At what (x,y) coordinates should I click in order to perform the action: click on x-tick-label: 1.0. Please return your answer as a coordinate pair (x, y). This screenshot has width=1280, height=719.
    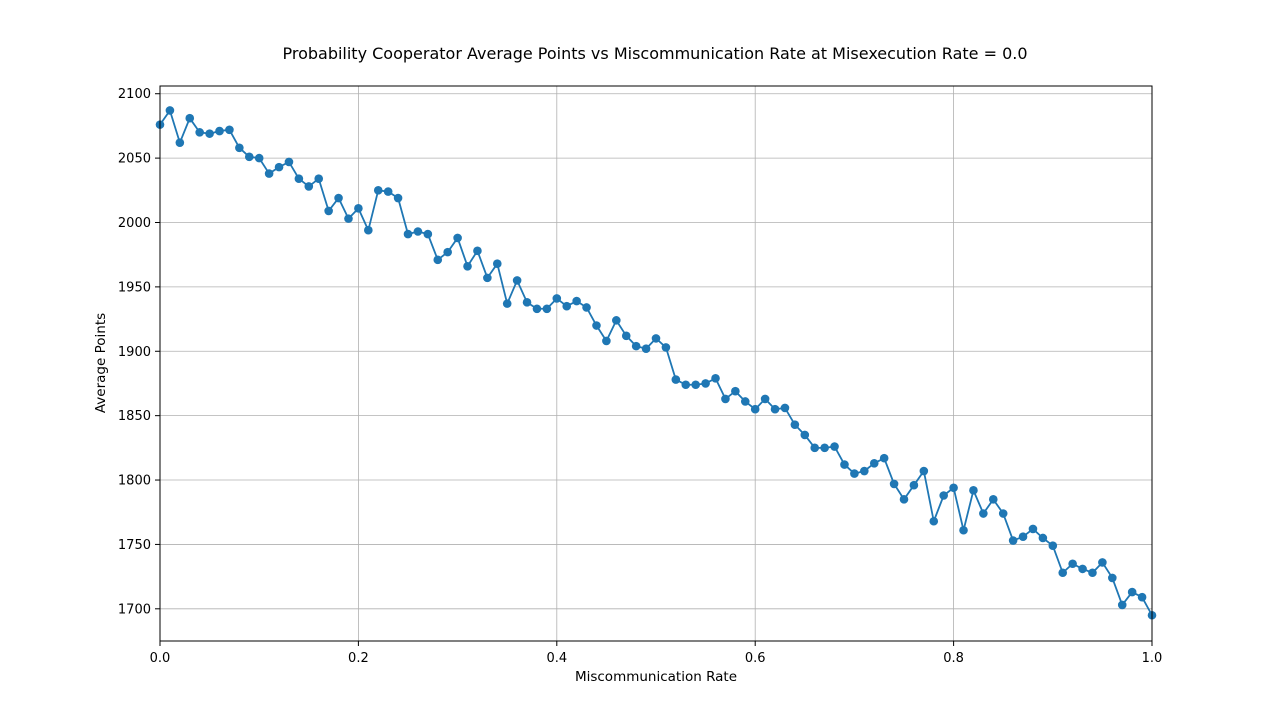
    Looking at the image, I should click on (1152, 658).